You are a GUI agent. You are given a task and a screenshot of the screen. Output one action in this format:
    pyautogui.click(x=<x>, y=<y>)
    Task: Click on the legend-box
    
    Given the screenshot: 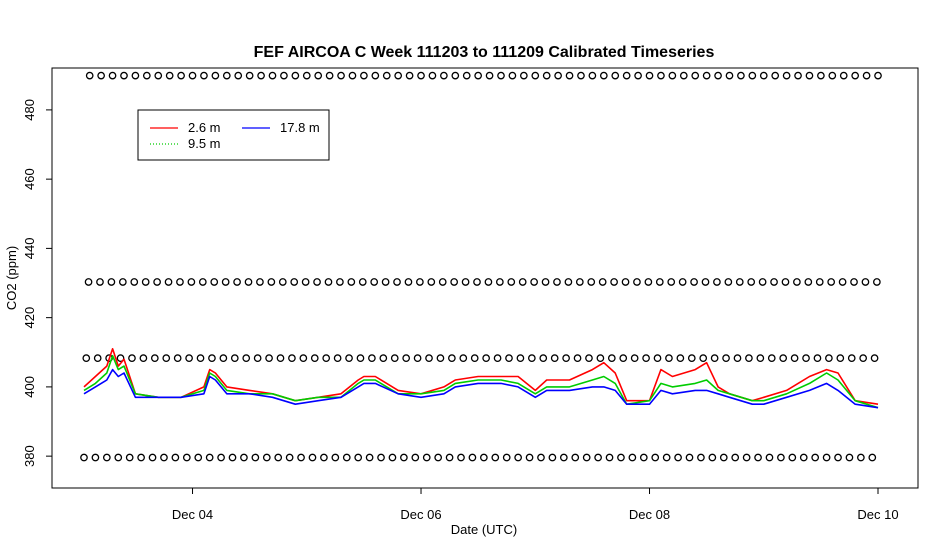 What is the action you would take?
    pyautogui.click(x=233, y=135)
    